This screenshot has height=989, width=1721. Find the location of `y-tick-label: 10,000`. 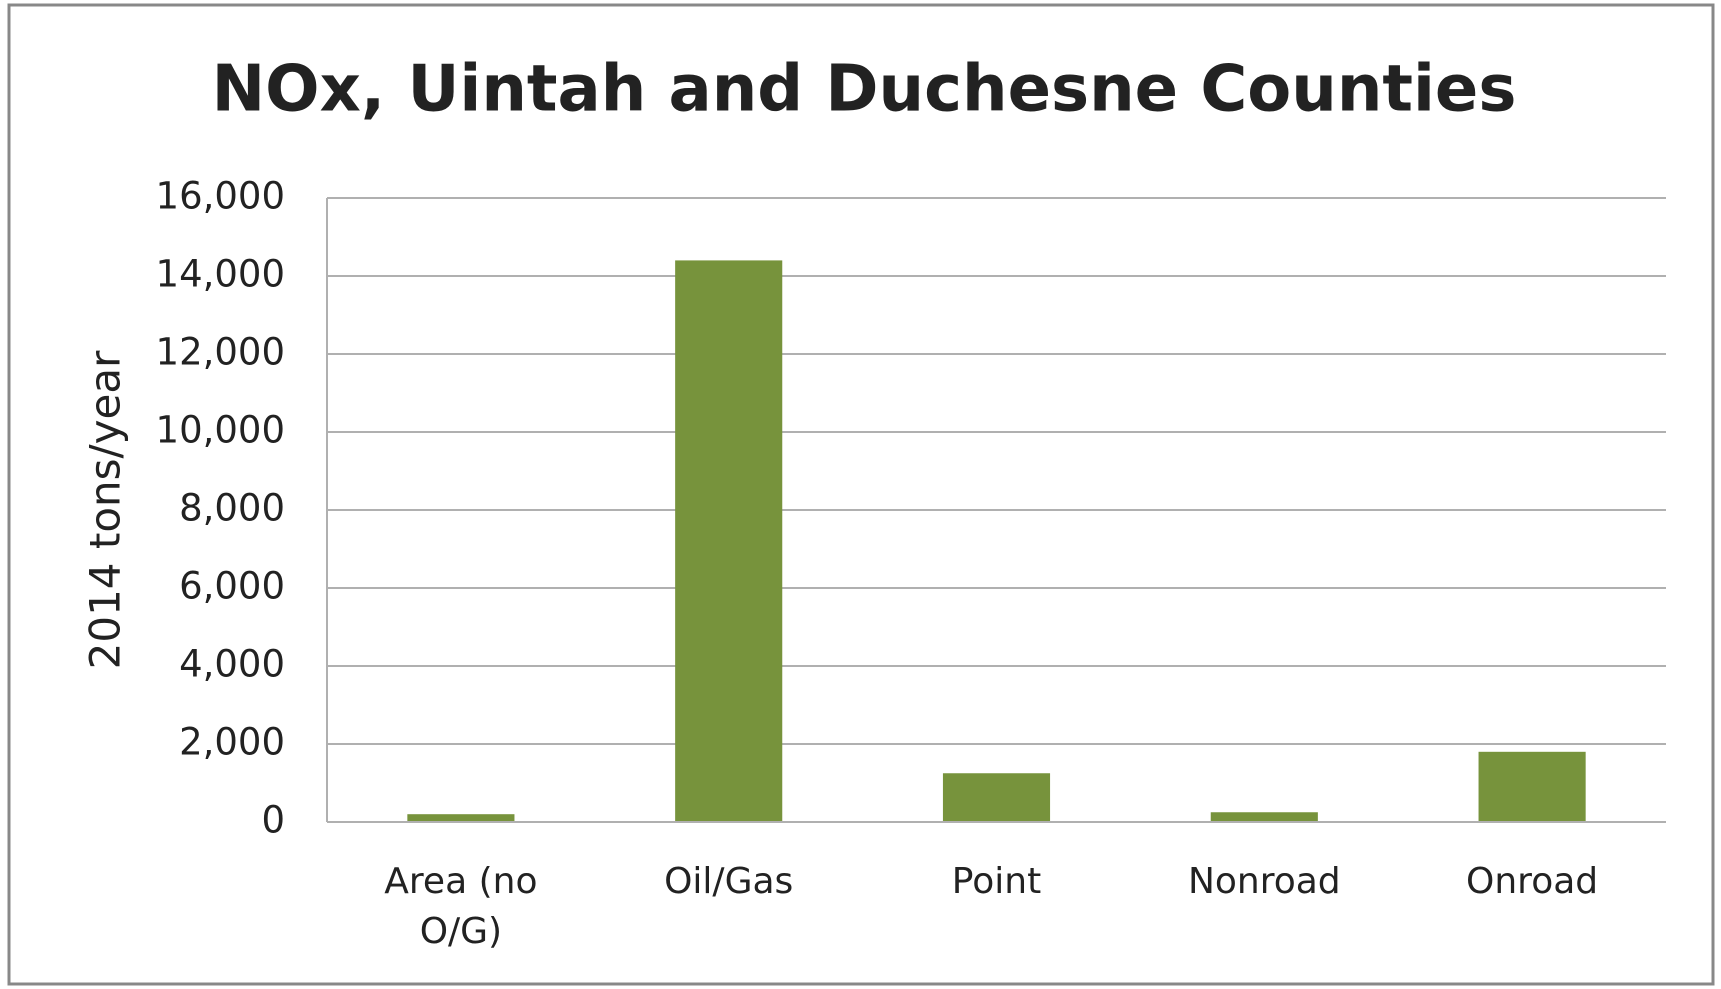

y-tick-label: 10,000 is located at coordinates (220, 430).